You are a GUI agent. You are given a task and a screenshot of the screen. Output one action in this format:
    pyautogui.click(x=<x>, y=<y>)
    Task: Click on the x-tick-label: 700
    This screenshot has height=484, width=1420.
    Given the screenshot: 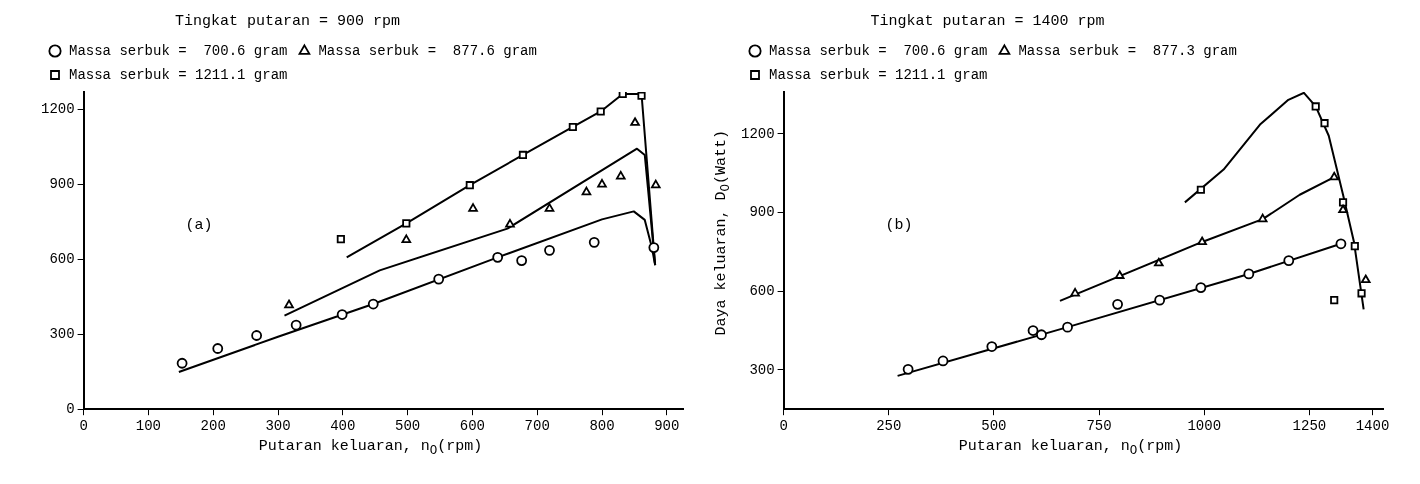 What is the action you would take?
    pyautogui.click(x=537, y=426)
    